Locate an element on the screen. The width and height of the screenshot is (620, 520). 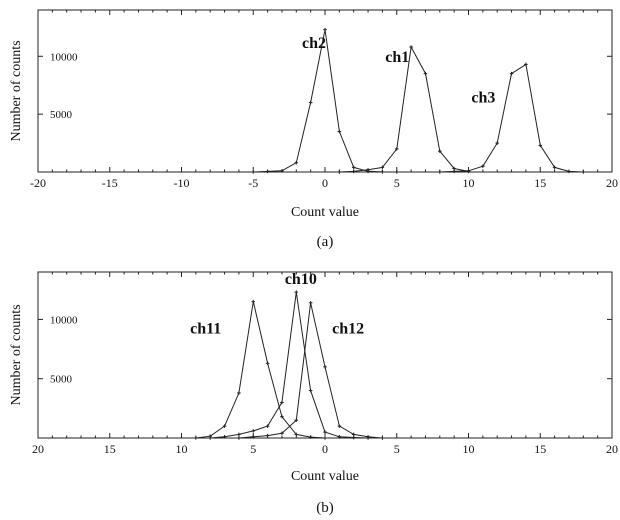
series-annotation-ch12: ch12 is located at coordinates (348, 329).